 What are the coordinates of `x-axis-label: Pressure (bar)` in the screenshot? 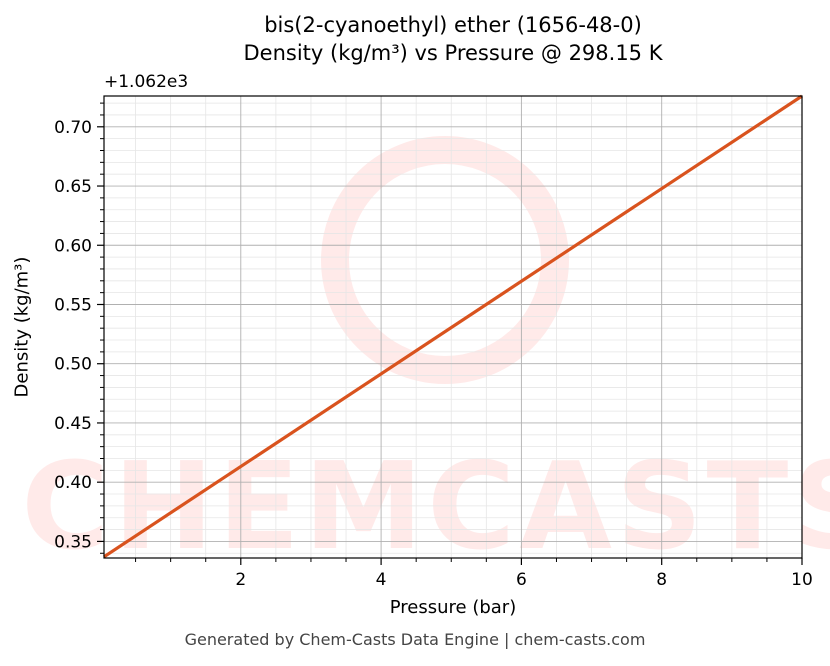 It's located at (453, 607).